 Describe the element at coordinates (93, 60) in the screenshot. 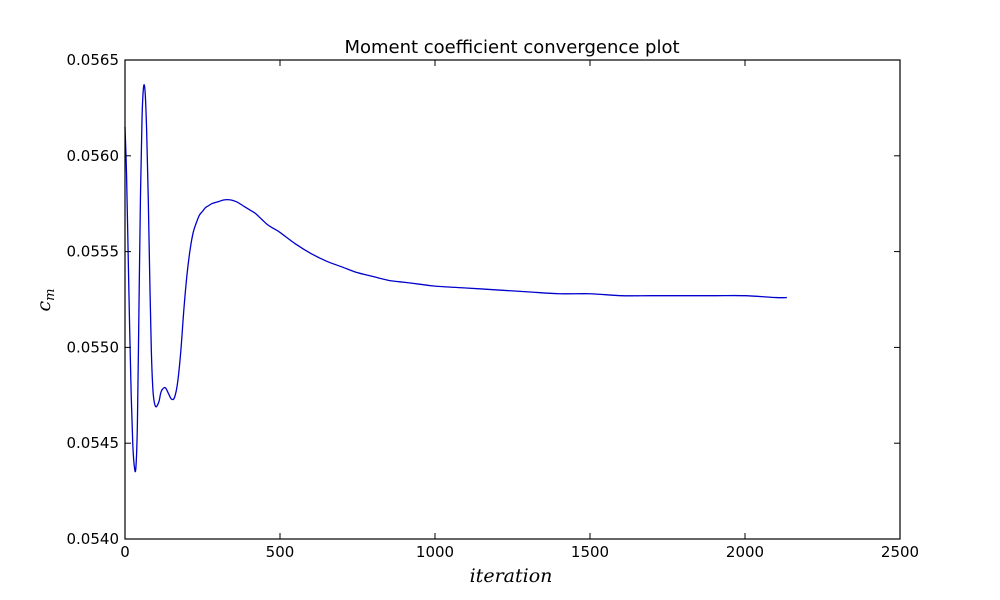

I see `y-tick-label: 0.0565` at that location.